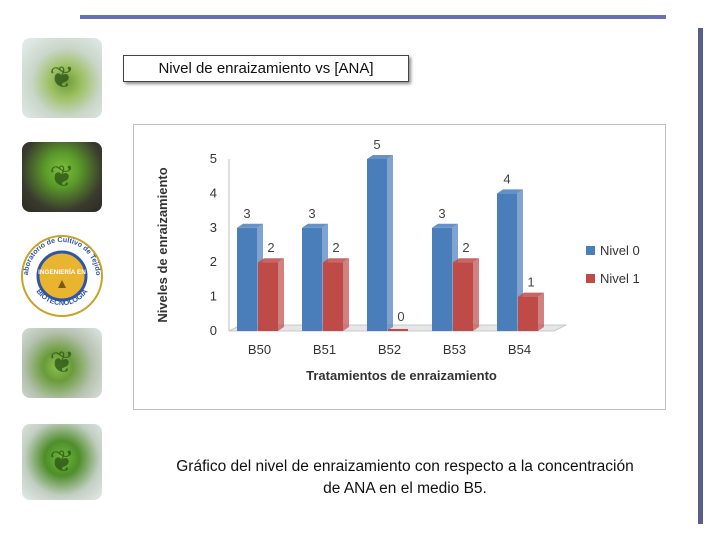  What do you see at coordinates (700, 276) in the screenshot?
I see `side-rule` at bounding box center [700, 276].